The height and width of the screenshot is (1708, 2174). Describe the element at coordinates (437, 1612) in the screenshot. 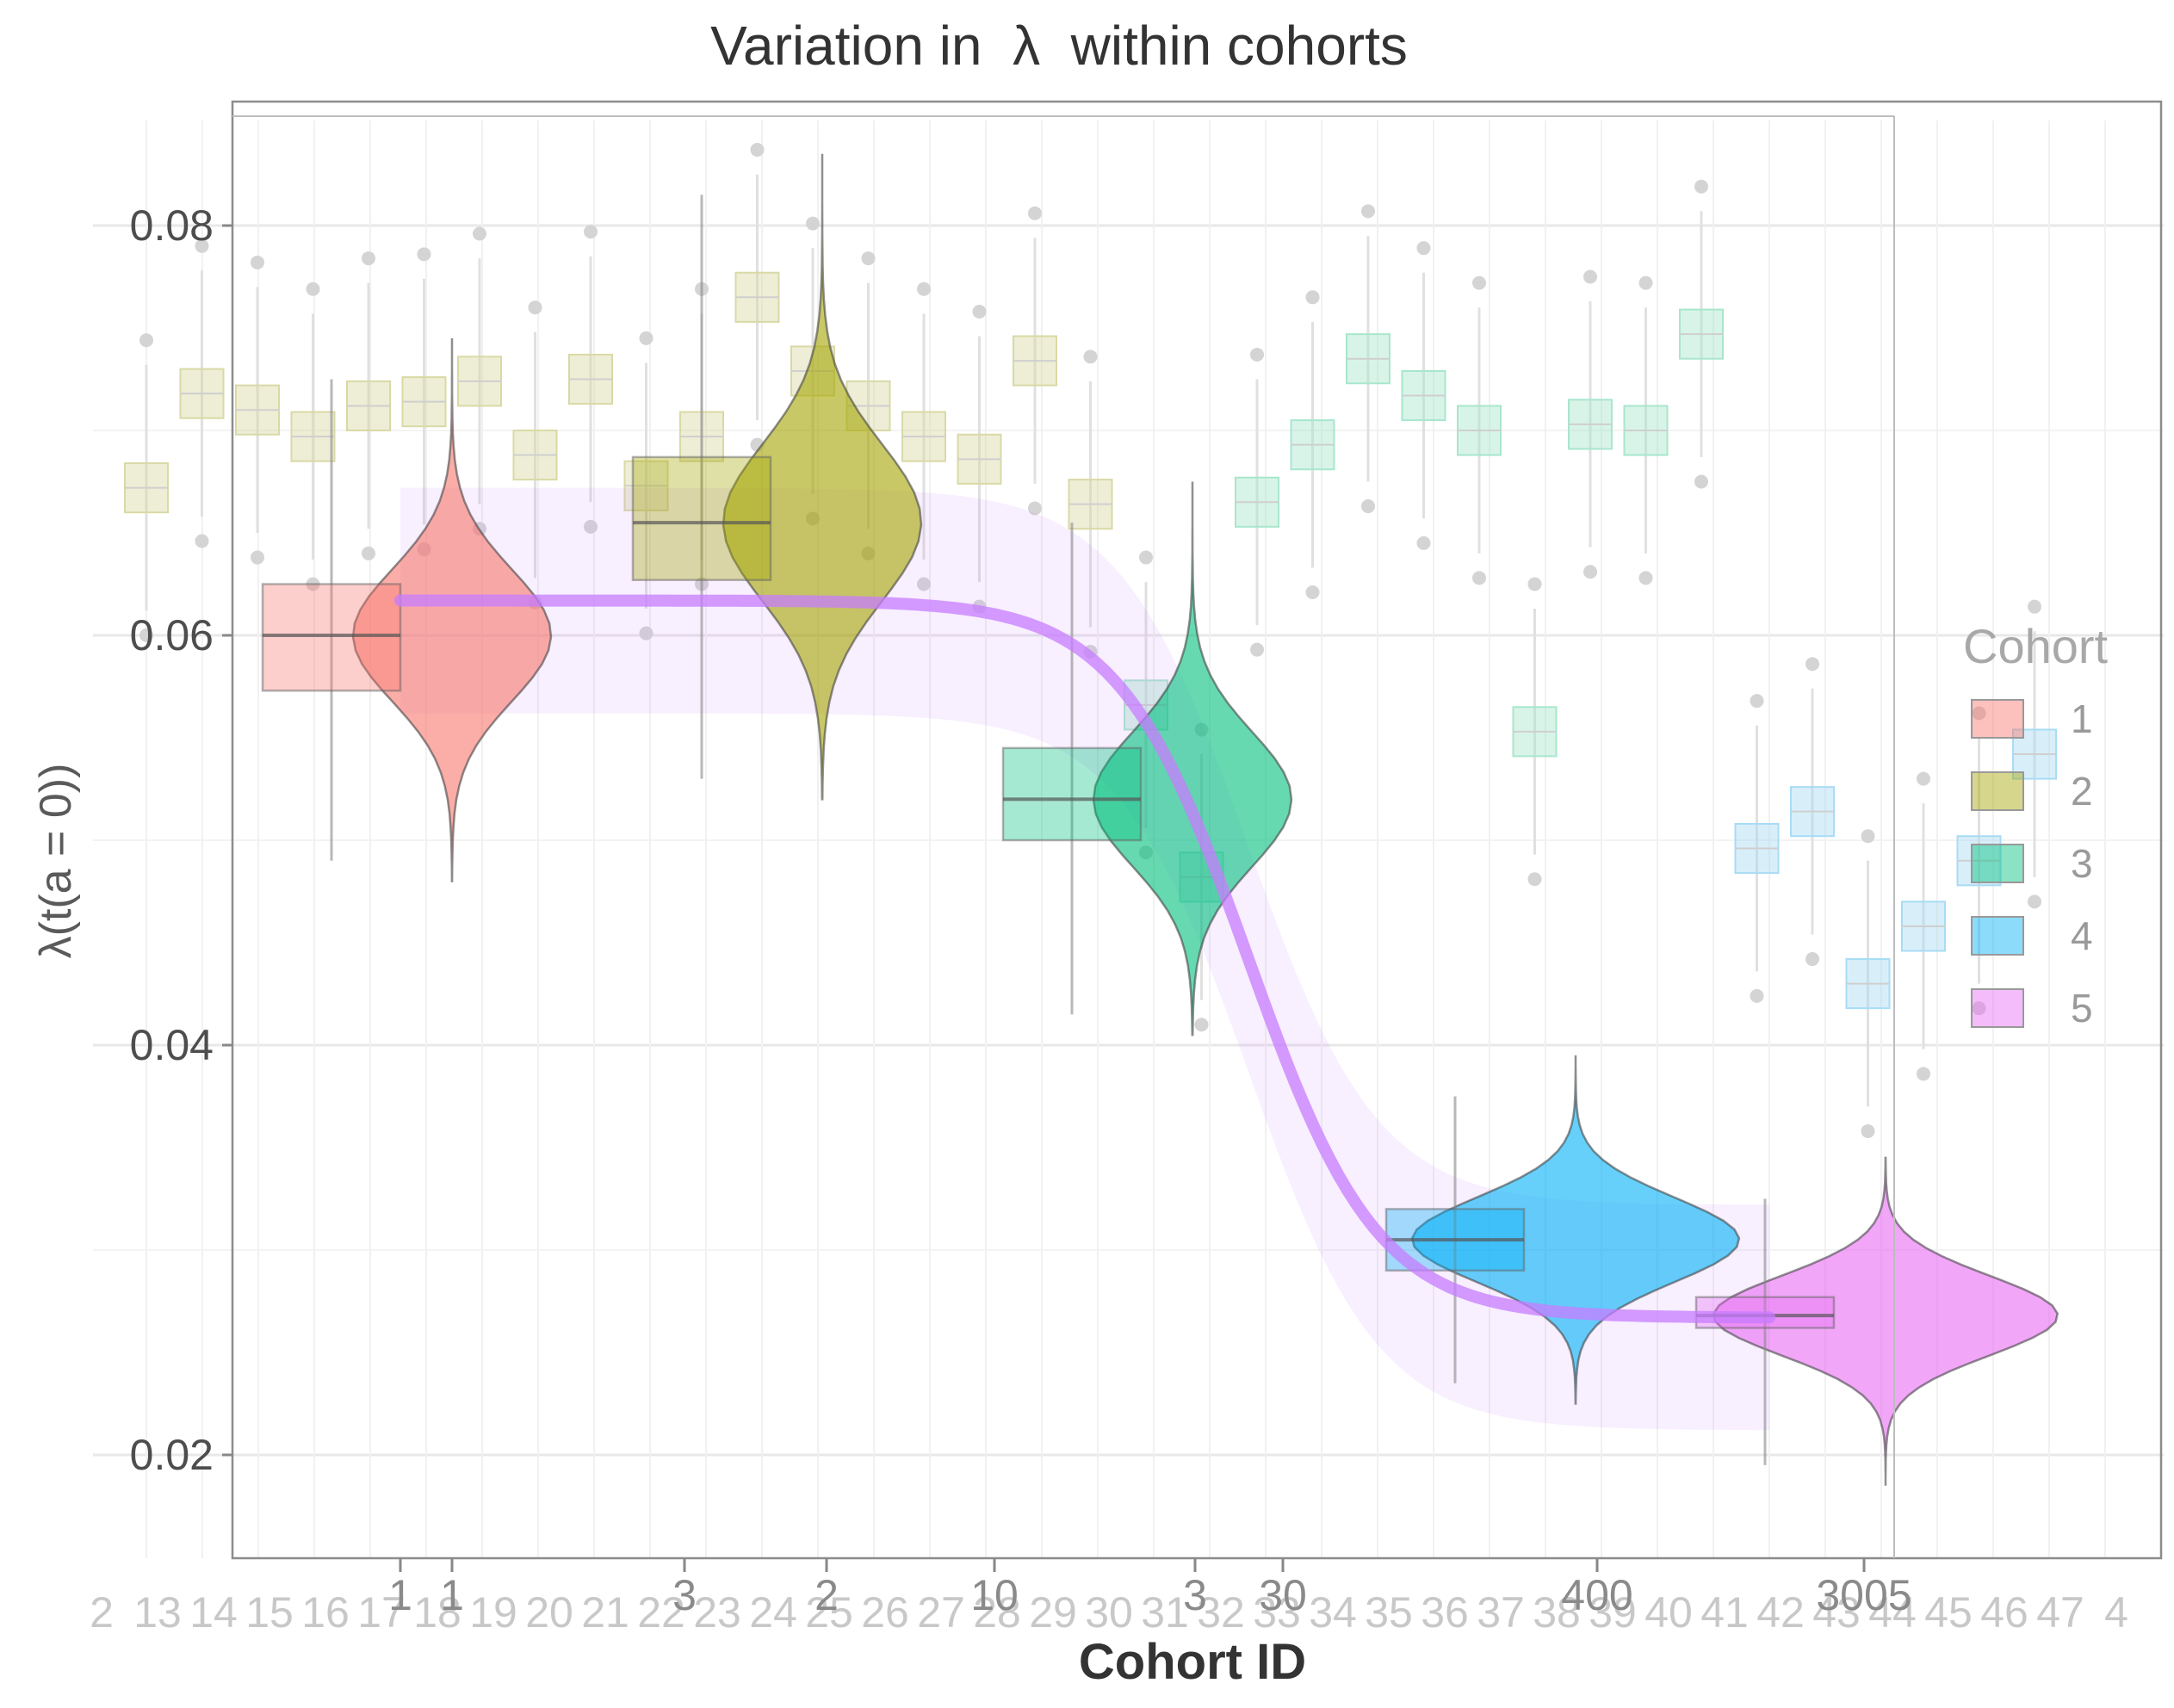

I see `x-tick-label: 18` at that location.